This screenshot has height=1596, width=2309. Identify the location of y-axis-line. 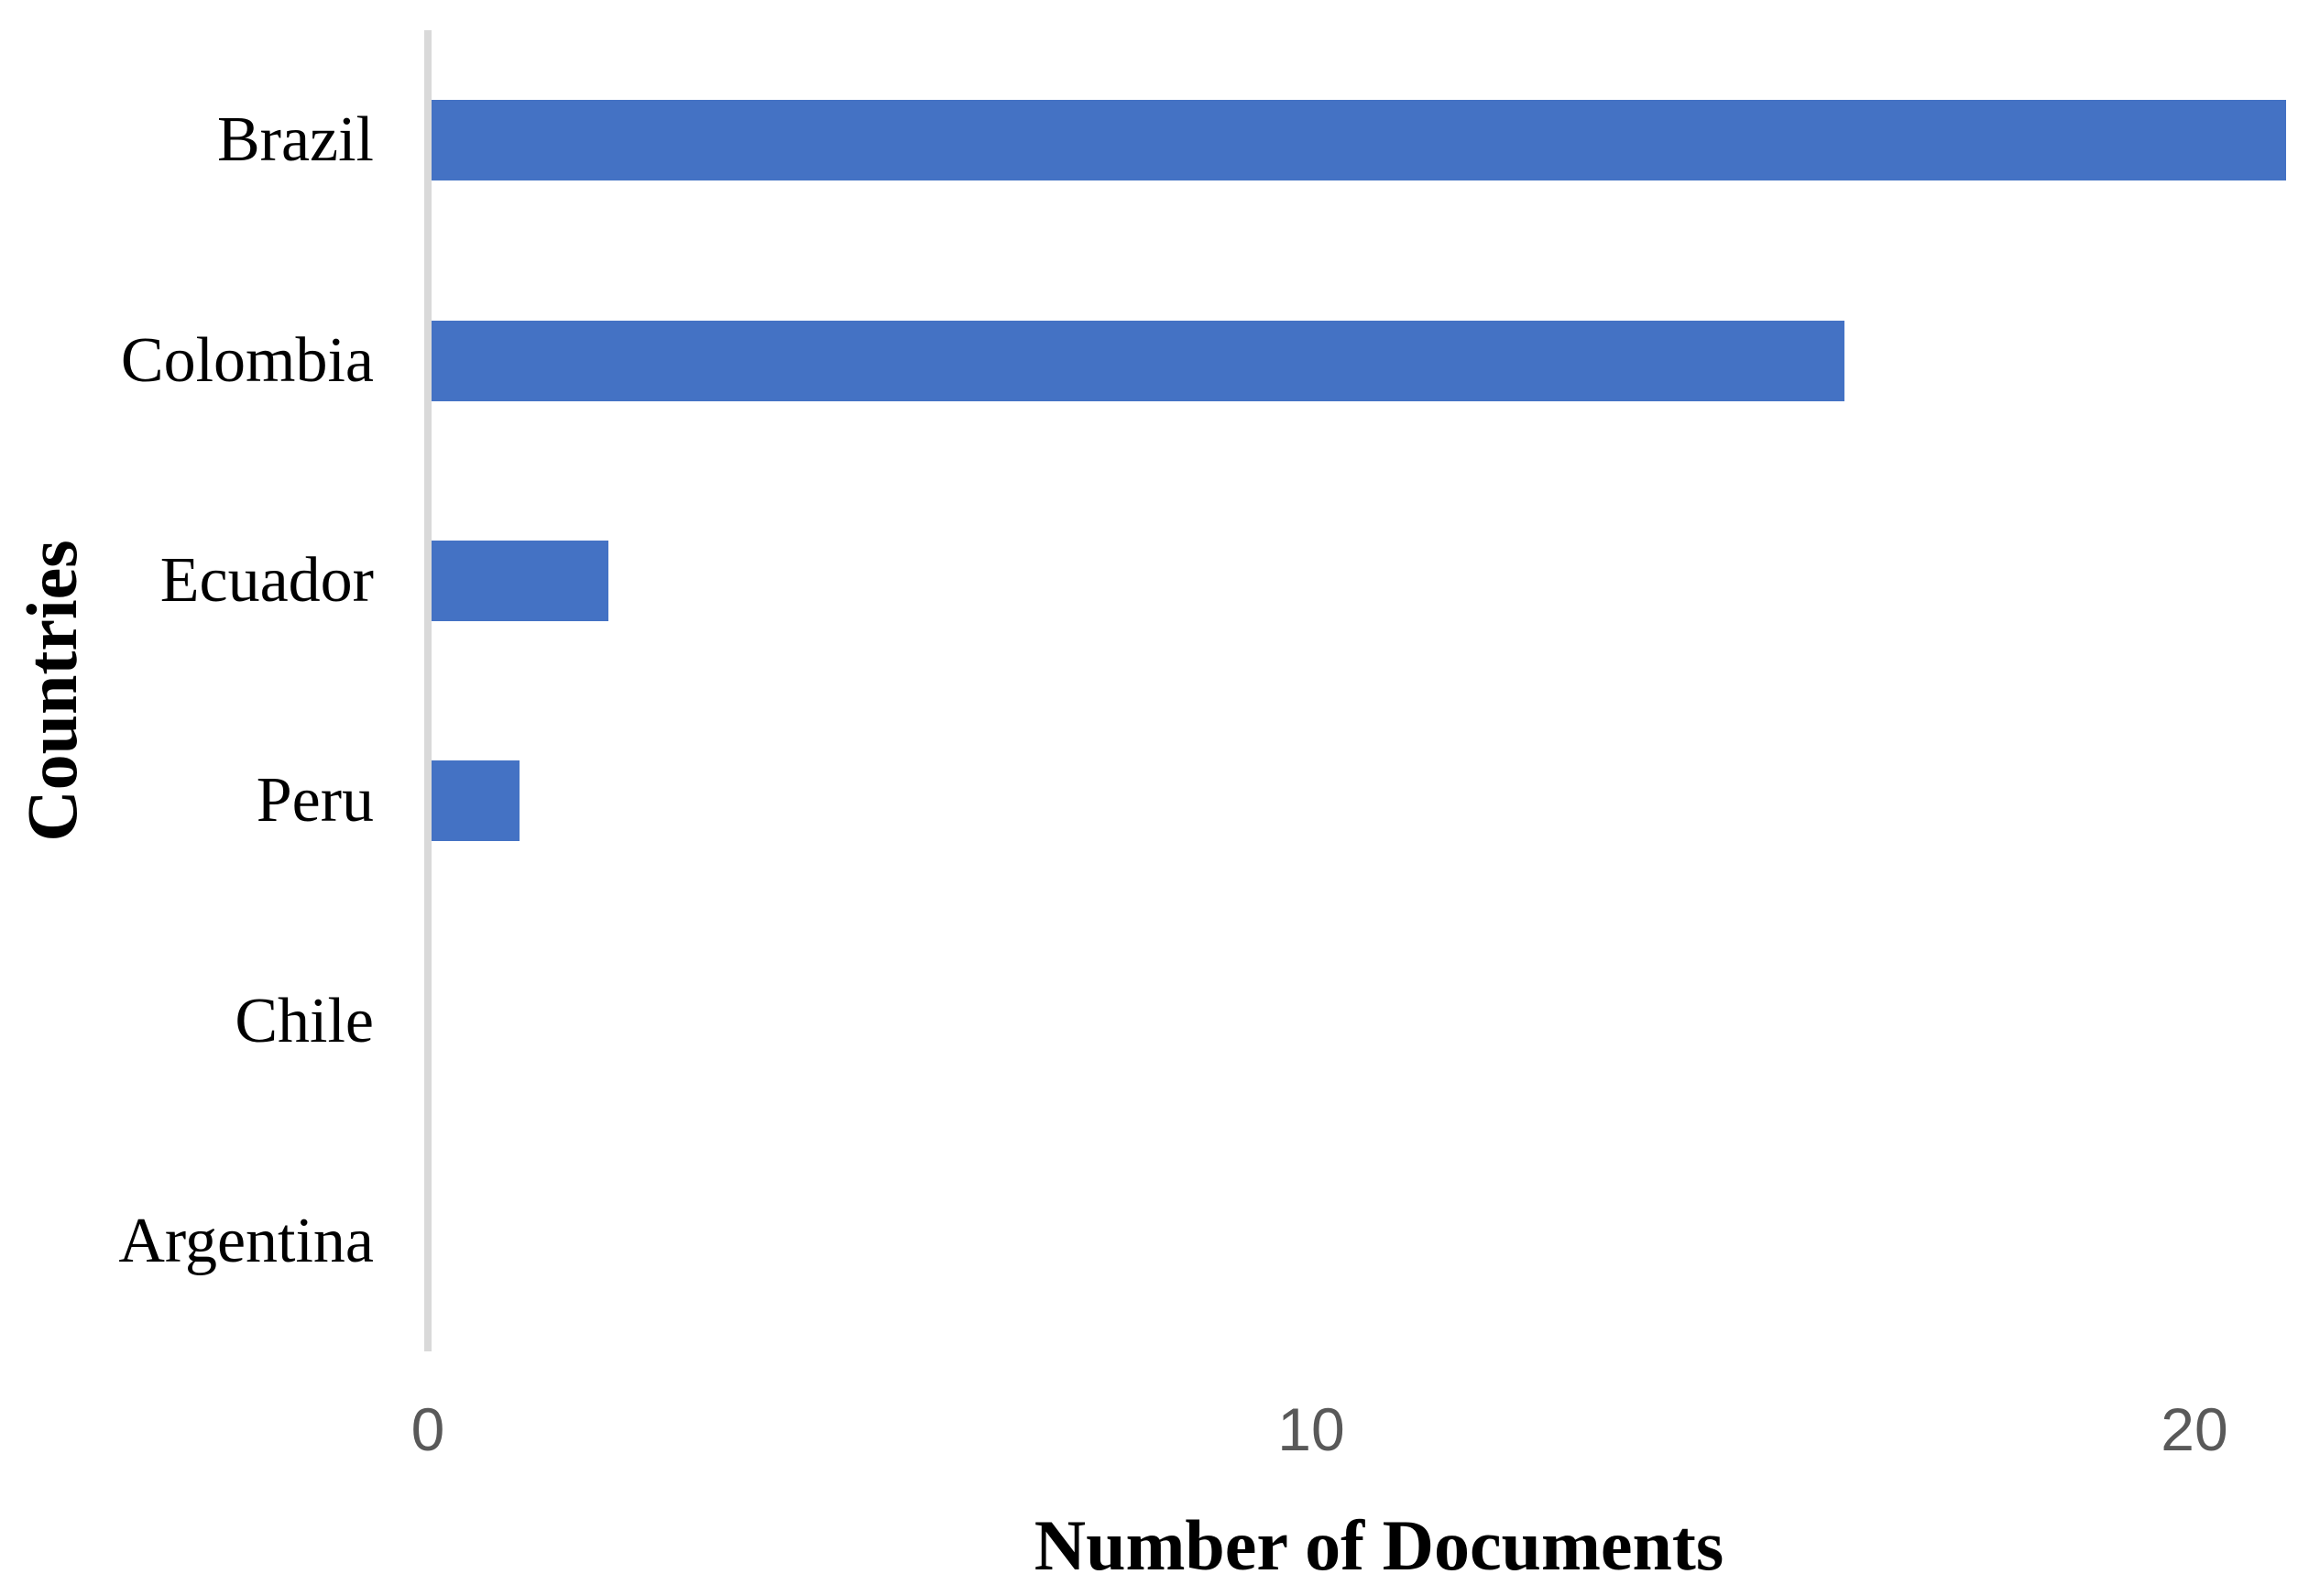
(428, 690).